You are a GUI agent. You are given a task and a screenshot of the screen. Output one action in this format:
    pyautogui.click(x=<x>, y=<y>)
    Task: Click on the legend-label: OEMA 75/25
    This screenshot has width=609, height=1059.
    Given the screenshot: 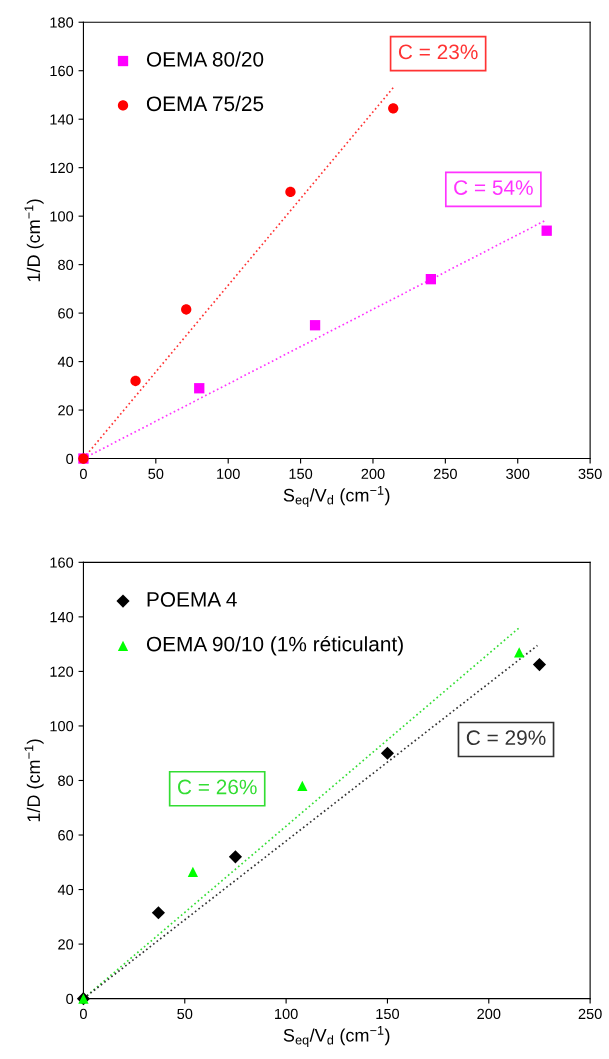 What is the action you would take?
    pyautogui.click(x=205, y=103)
    